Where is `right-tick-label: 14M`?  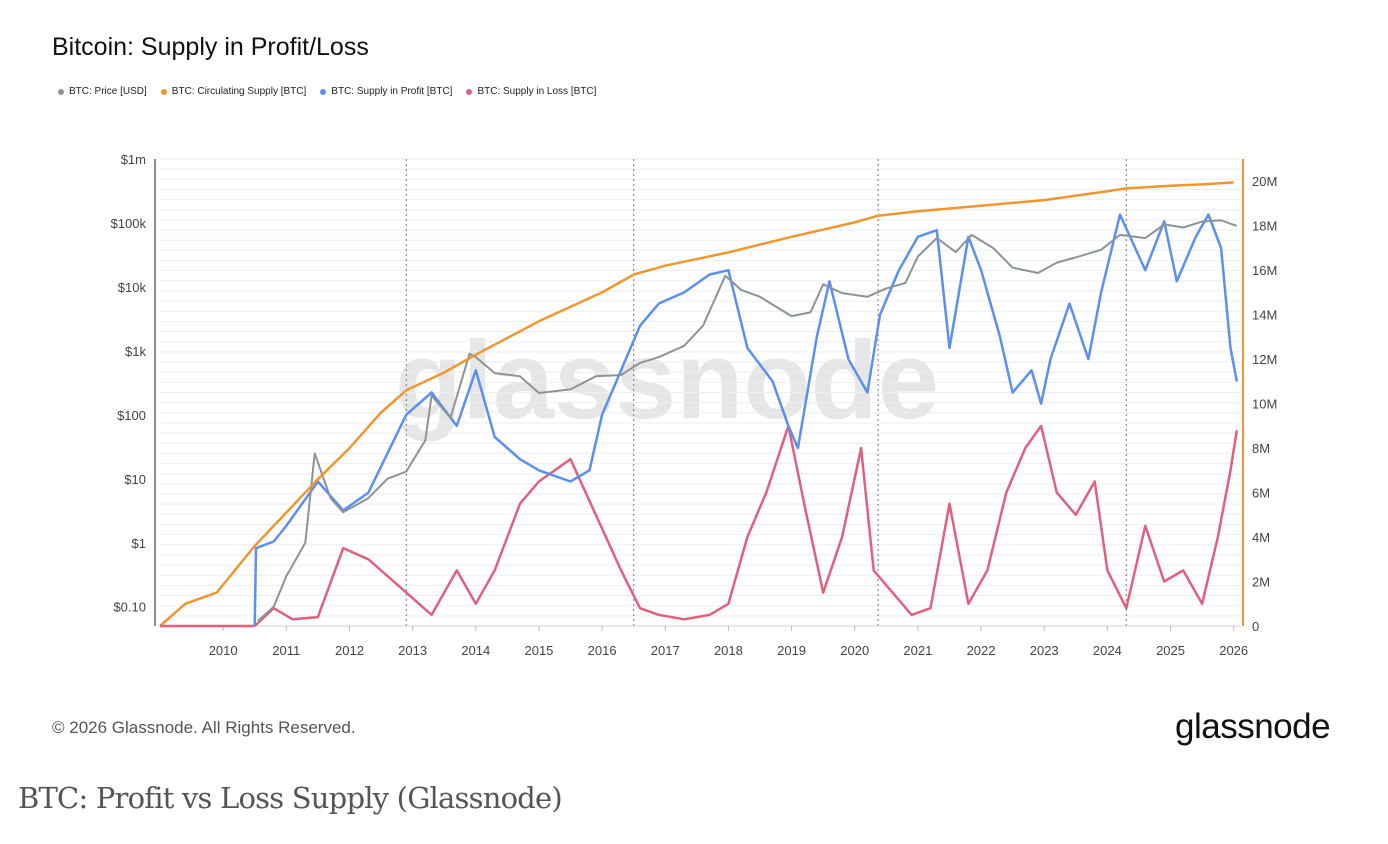 right-tick-label: 14M is located at coordinates (1264, 315).